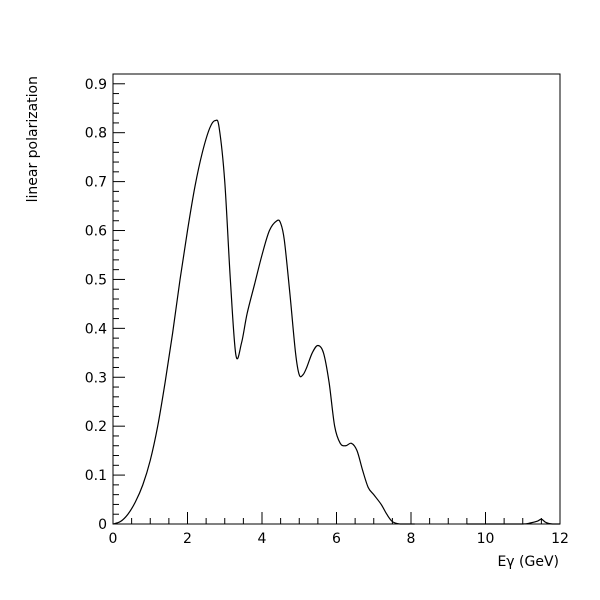 The image size is (600, 600). Describe the element at coordinates (113, 539) in the screenshot. I see `x-tick-label: 0` at that location.